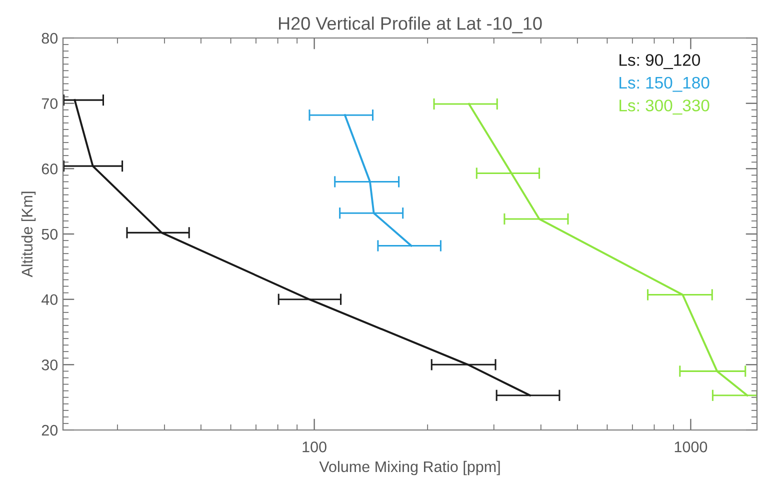 The width and height of the screenshot is (759, 488). I want to click on y-tick-label: 80, so click(50, 38).